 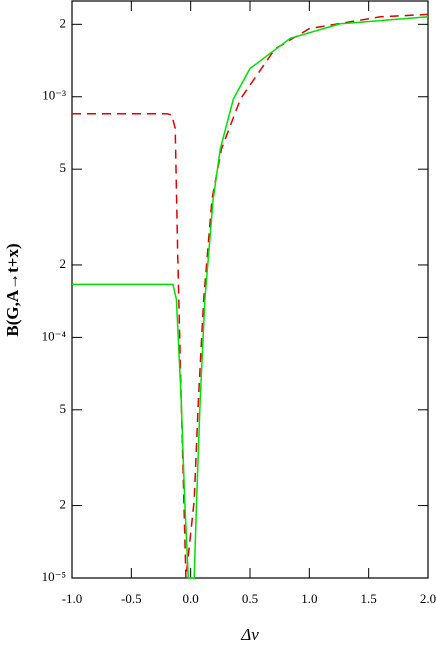 I want to click on y-axis-label: B(G,A→t+x), so click(x=12, y=289).